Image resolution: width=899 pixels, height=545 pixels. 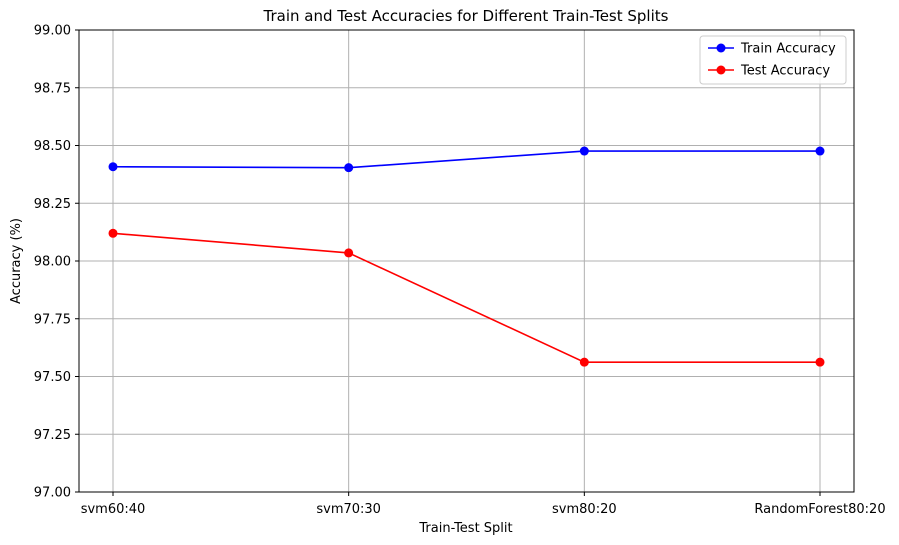 What do you see at coordinates (113, 509) in the screenshot?
I see `x-tick-label: svm60:40` at bounding box center [113, 509].